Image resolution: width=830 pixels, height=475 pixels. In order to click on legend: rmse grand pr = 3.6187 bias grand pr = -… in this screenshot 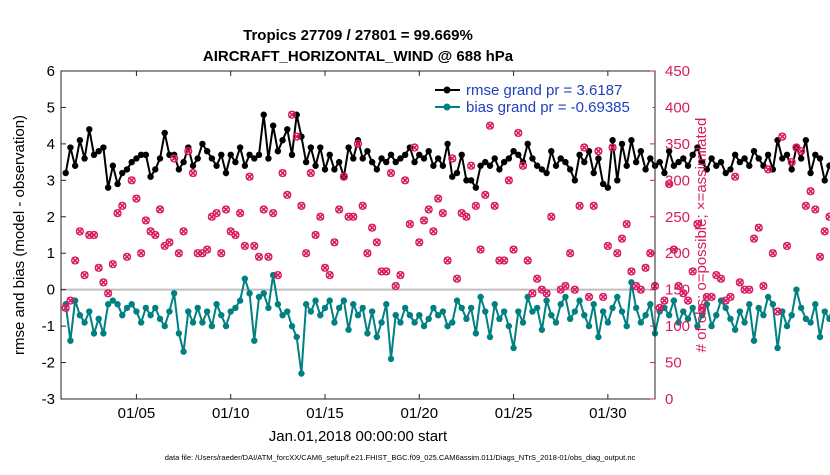, I will do `click(540, 98)`.